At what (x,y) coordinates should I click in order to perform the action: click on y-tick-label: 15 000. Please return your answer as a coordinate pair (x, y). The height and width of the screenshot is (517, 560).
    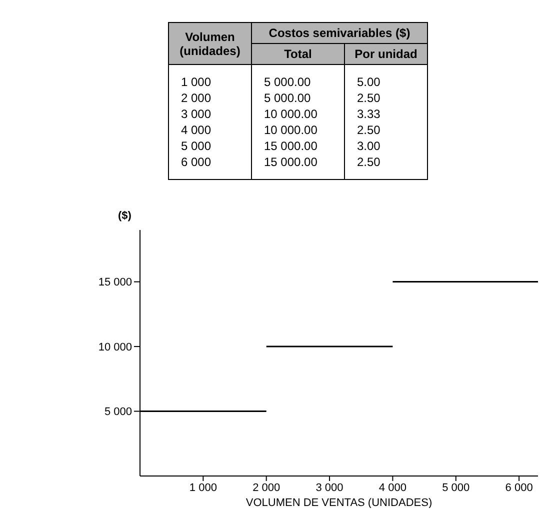
    Looking at the image, I should click on (115, 282).